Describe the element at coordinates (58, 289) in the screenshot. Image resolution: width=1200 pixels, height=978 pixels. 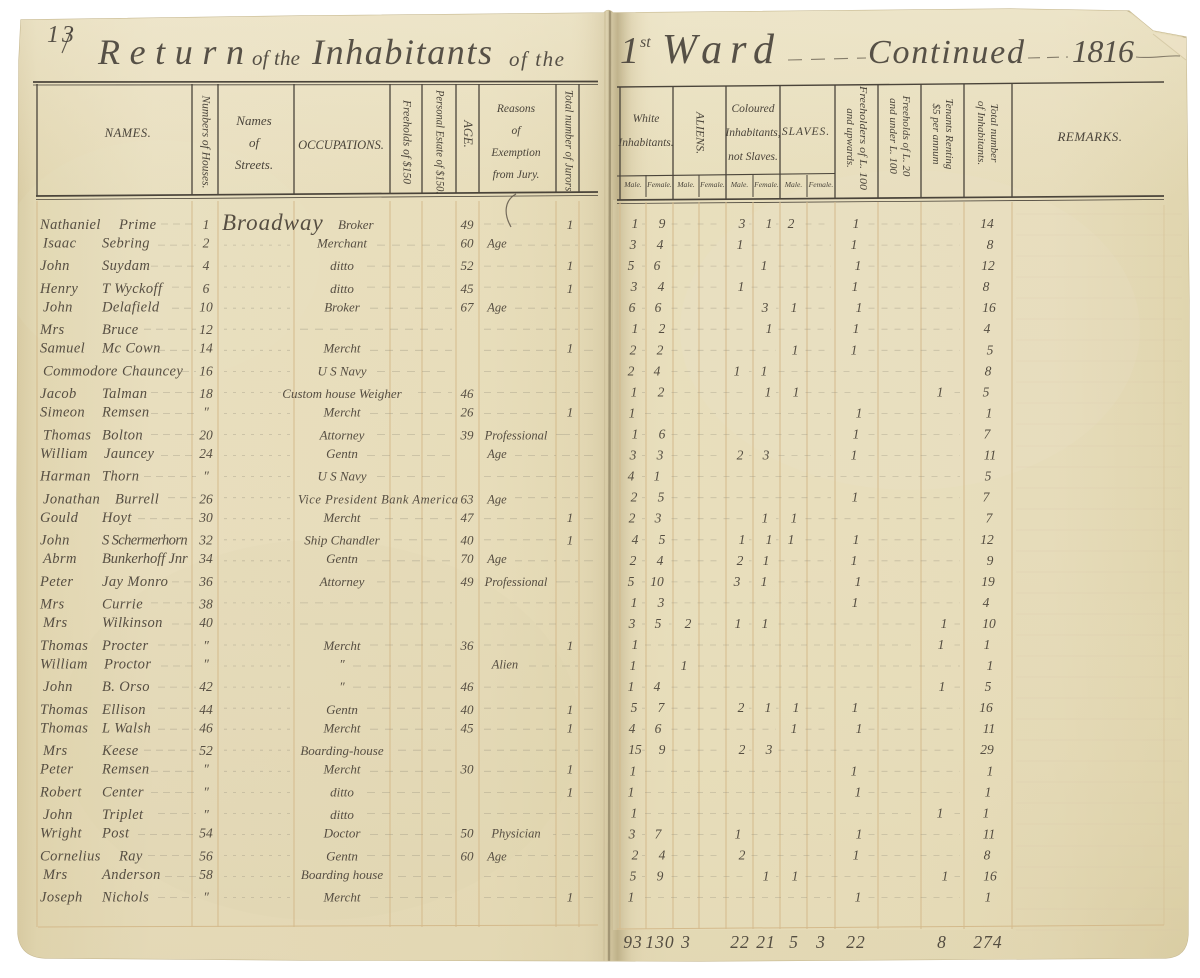
I see `svg-text: Henry` at that location.